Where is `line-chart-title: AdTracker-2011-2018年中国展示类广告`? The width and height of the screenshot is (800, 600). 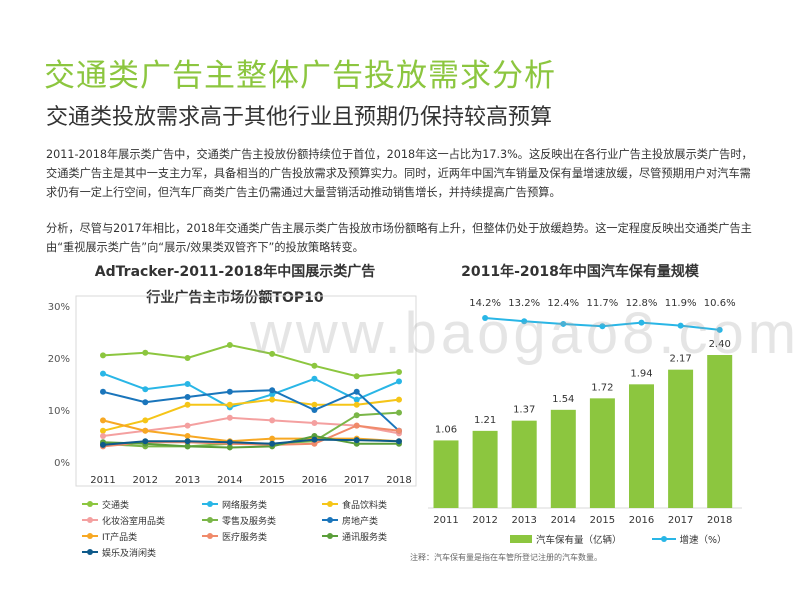
line-chart-title: AdTracker-2011-2018年中国展示类广告 is located at coordinates (235, 272).